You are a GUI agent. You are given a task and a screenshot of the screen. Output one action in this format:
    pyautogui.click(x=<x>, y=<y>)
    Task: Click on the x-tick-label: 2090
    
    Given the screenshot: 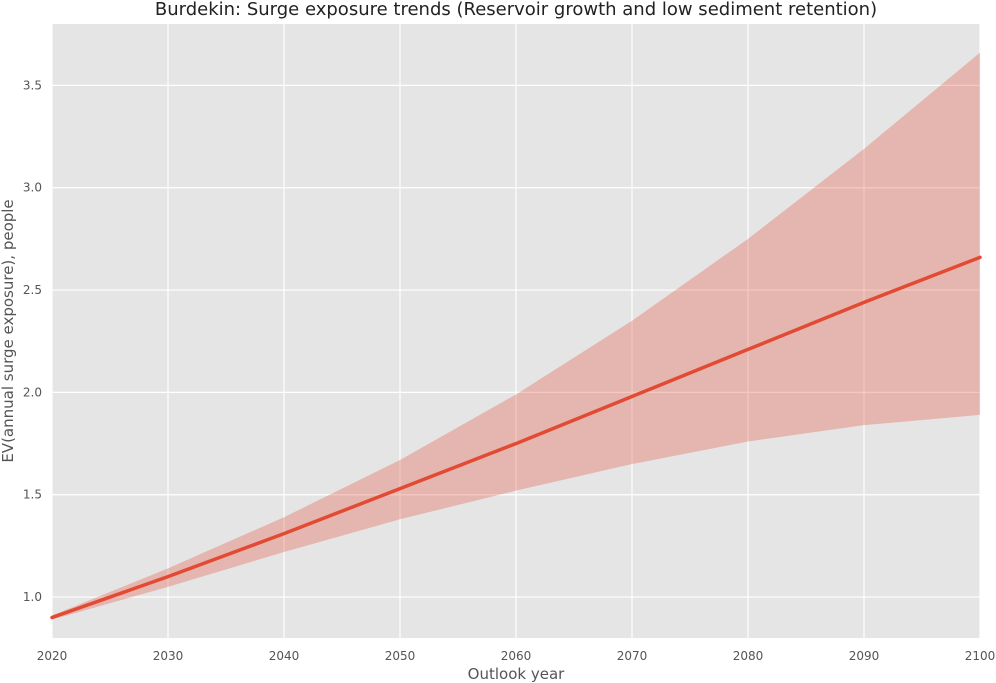 What is the action you would take?
    pyautogui.click(x=864, y=656)
    